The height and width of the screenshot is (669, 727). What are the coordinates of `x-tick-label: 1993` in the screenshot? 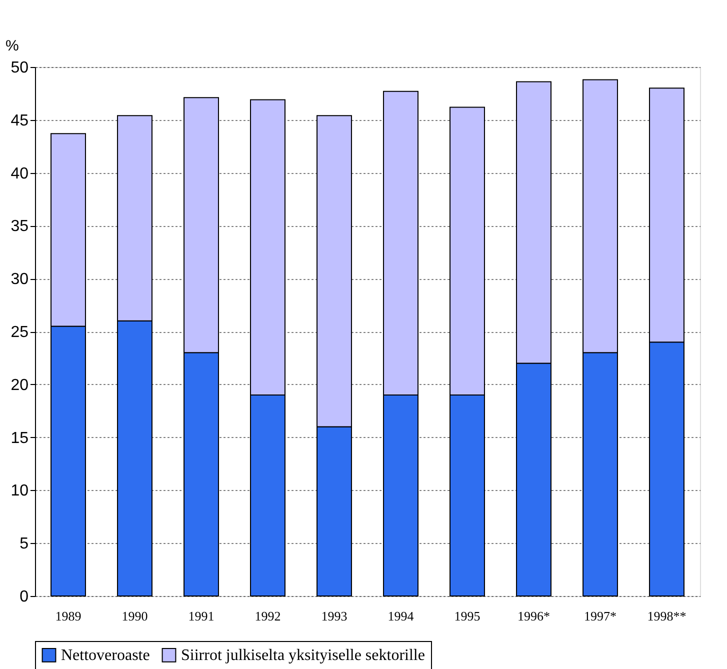 It's located at (334, 616).